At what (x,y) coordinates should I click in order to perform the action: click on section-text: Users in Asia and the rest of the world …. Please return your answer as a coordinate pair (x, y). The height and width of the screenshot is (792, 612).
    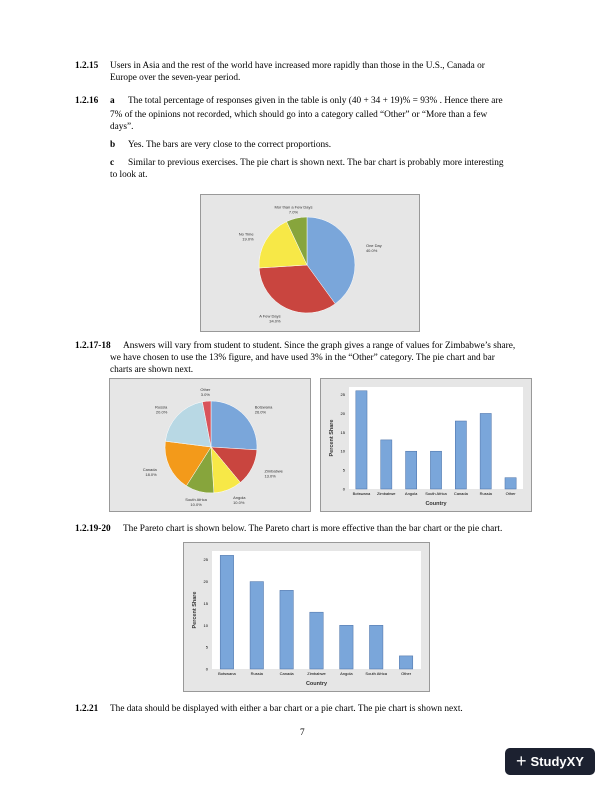
    Looking at the image, I should click on (297, 66).